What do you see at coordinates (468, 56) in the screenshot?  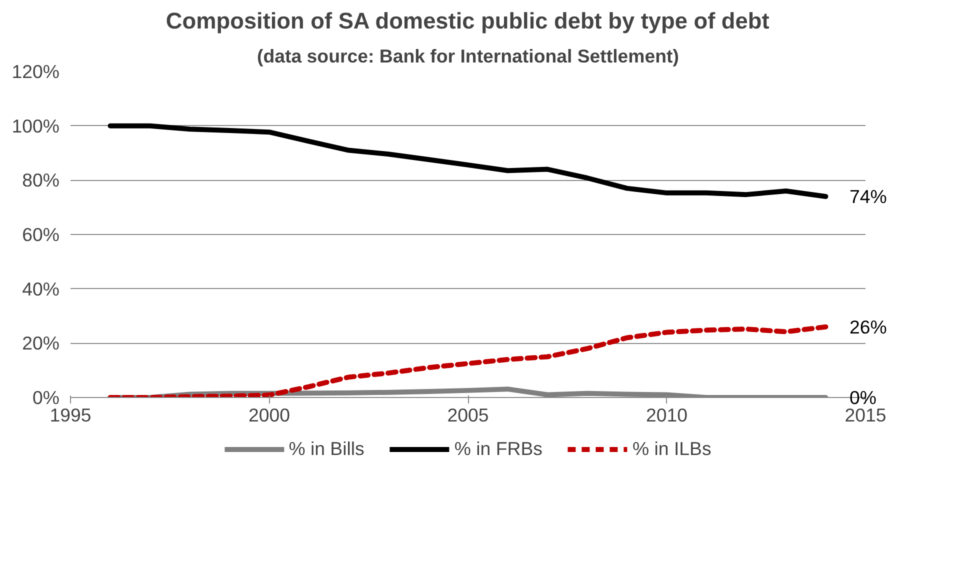 I see `chart-subtitle: (data source: Bank for International Settlement)` at bounding box center [468, 56].